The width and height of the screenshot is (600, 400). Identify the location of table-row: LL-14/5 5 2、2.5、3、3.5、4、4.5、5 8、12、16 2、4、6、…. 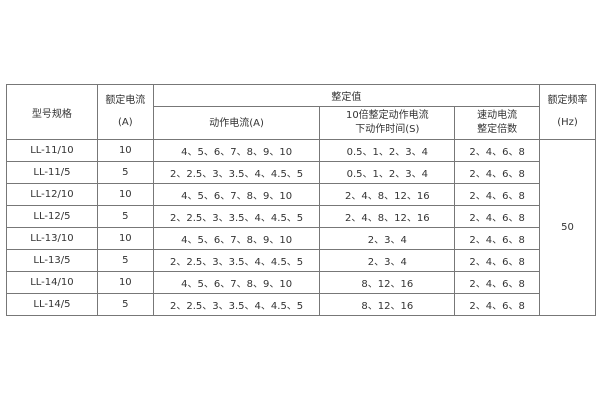
(301, 304).